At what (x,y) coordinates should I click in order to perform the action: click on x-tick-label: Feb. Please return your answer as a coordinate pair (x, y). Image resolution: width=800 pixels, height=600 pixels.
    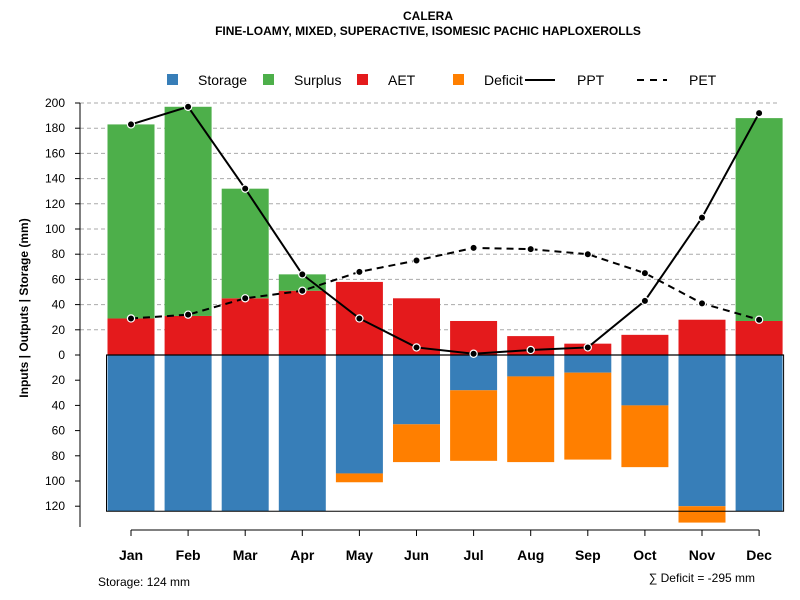
    Looking at the image, I should click on (188, 555).